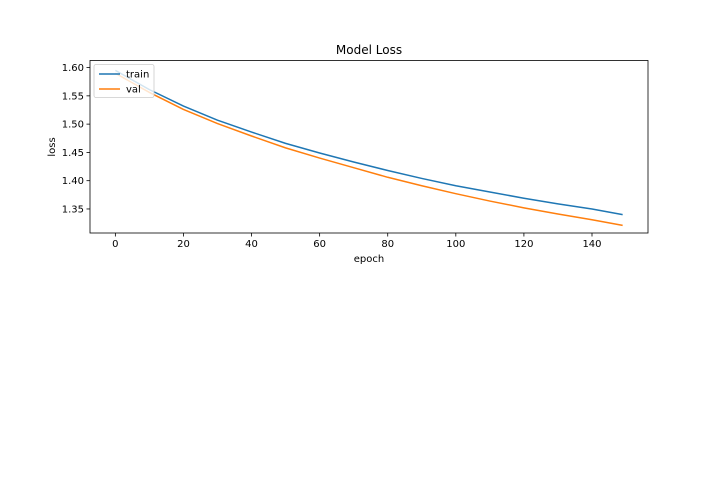 This screenshot has width=720, height=504. I want to click on y-axis: 1.35 1.40 1.45 1.50 1.55 1.60, so click(76, 139).